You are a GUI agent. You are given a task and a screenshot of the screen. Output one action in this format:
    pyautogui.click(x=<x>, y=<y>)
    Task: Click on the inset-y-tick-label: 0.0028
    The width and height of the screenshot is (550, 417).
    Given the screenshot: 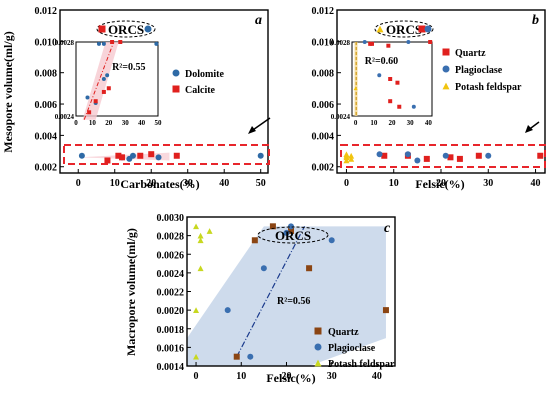 What is the action you would take?
    pyautogui.click(x=341, y=43)
    